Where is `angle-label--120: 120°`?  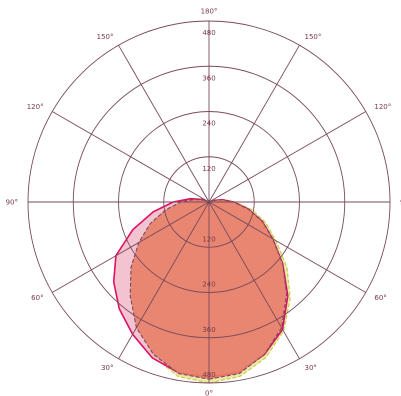 angle-label--120: 120° is located at coordinates (35, 107).